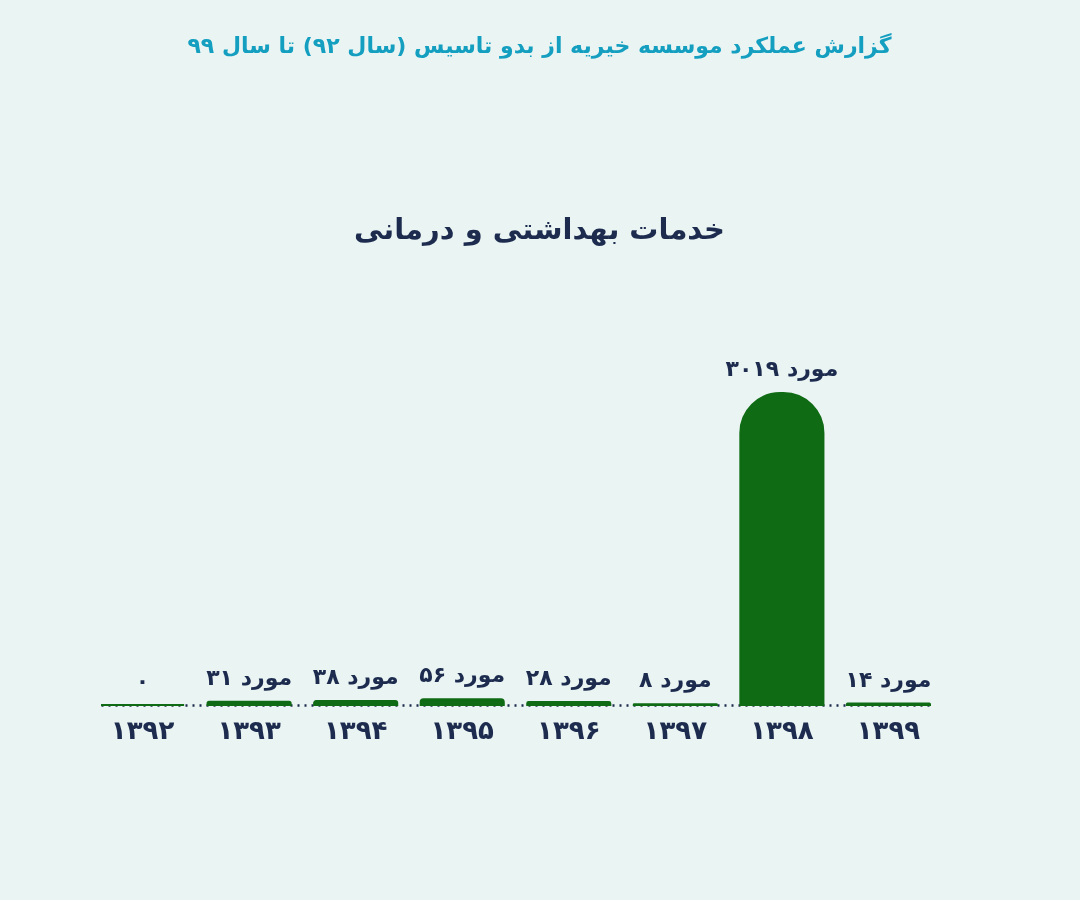 The width and height of the screenshot is (1080, 900). I want to click on x-tick-label: ۱۳۹۷, so click(675, 729).